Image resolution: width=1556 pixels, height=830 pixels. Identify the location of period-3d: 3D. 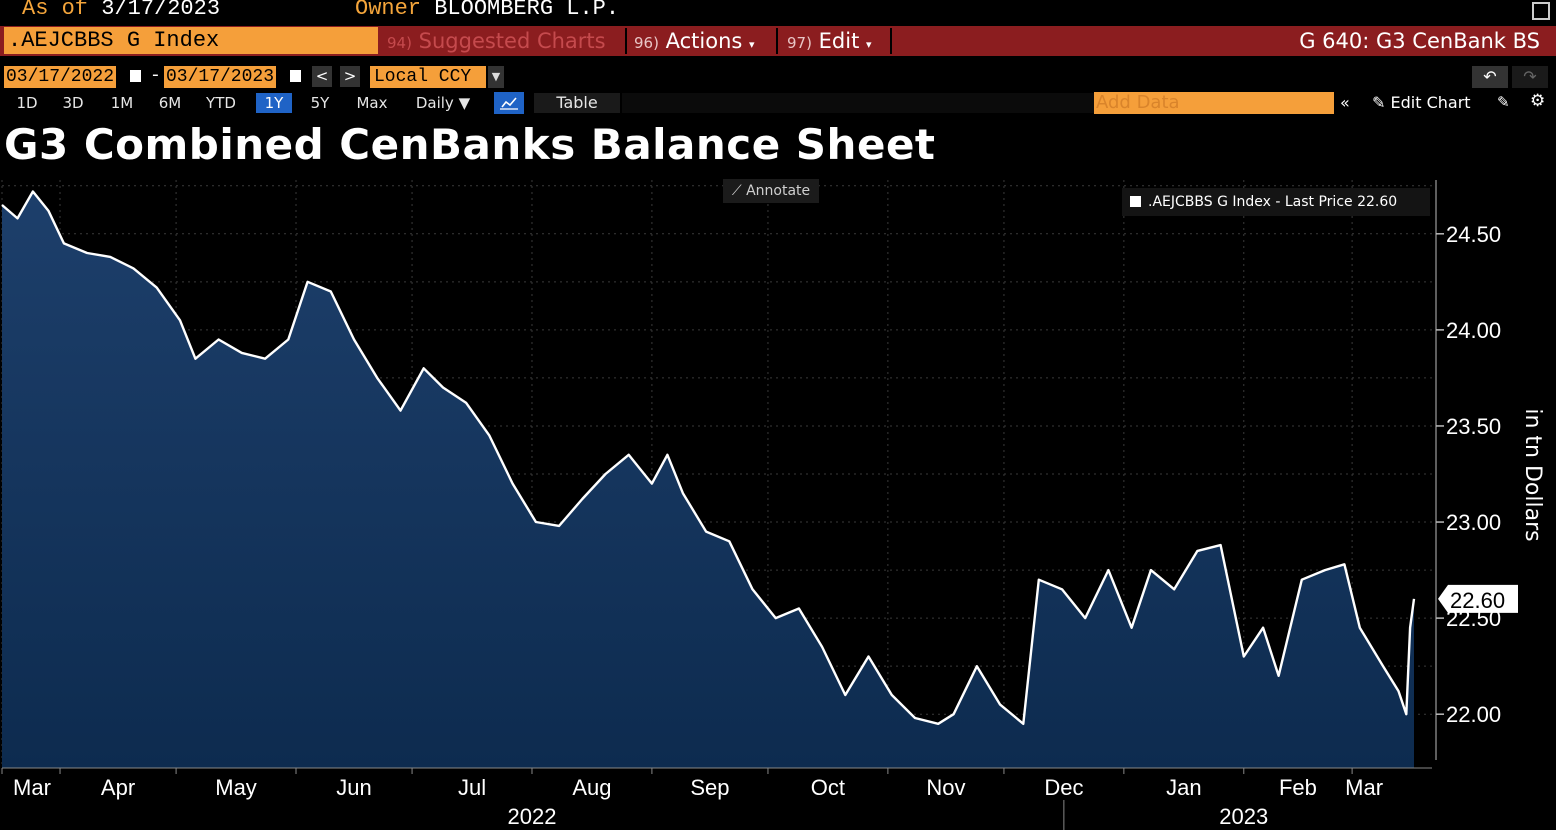
(73, 103).